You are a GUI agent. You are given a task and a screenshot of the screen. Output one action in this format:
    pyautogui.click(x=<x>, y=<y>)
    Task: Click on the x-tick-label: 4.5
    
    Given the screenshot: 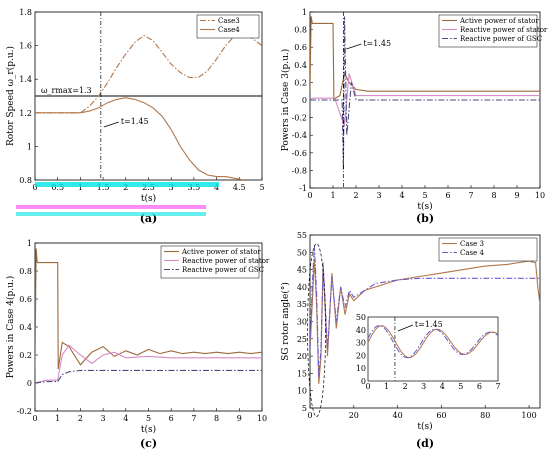 What is the action you would take?
    pyautogui.click(x=239, y=187)
    